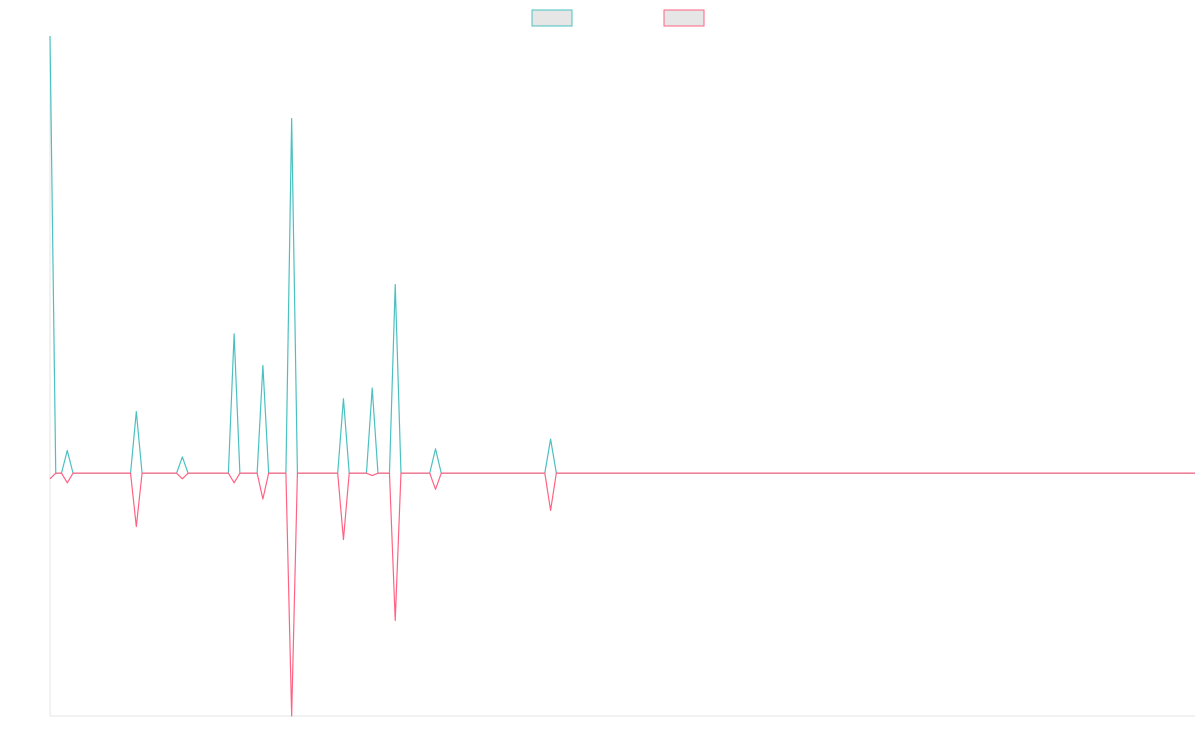 This screenshot has height=750, width=1200. I want to click on legend, so click(618, 18).